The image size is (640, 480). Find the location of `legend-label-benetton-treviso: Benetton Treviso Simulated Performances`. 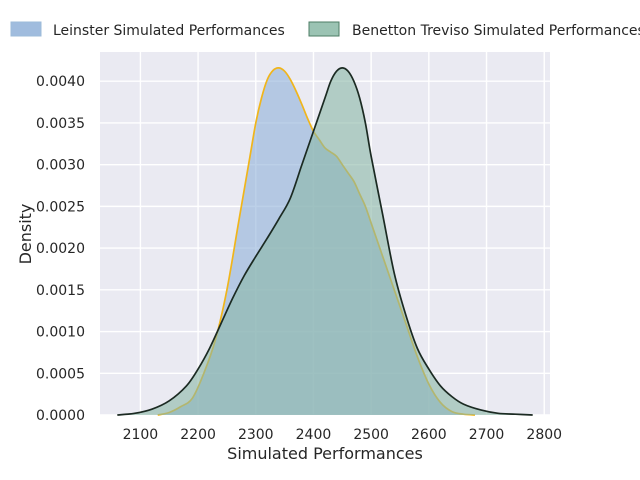

legend-label-benetton-treviso: Benetton Treviso Simulated Performances is located at coordinates (496, 31).